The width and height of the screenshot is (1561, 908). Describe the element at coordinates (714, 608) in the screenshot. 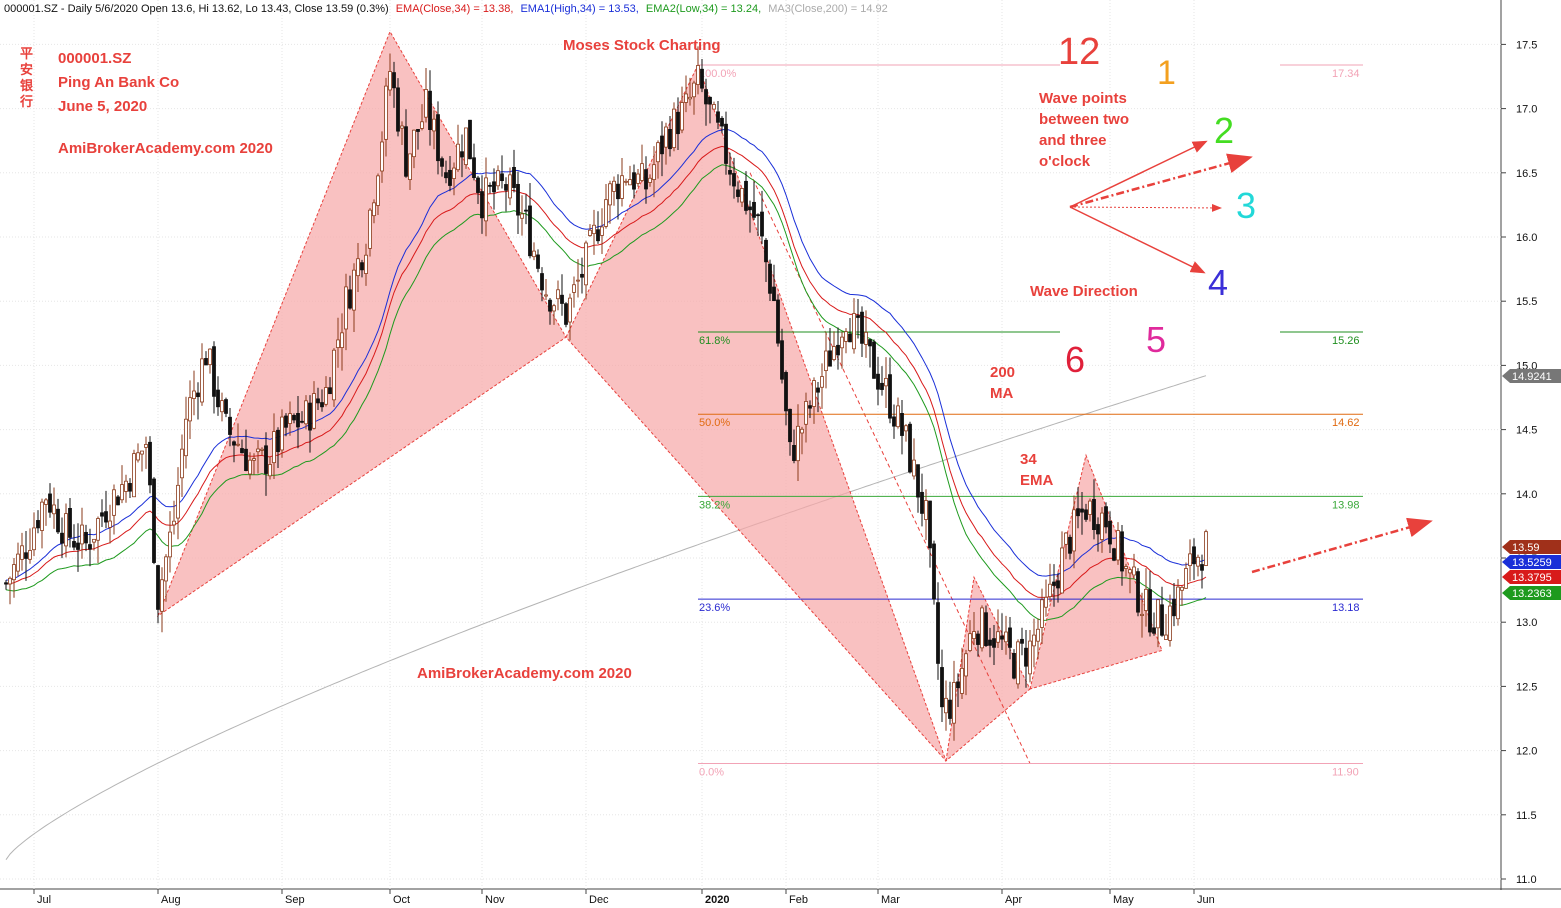

I see `fib-pct-label-4: 23.6%` at that location.